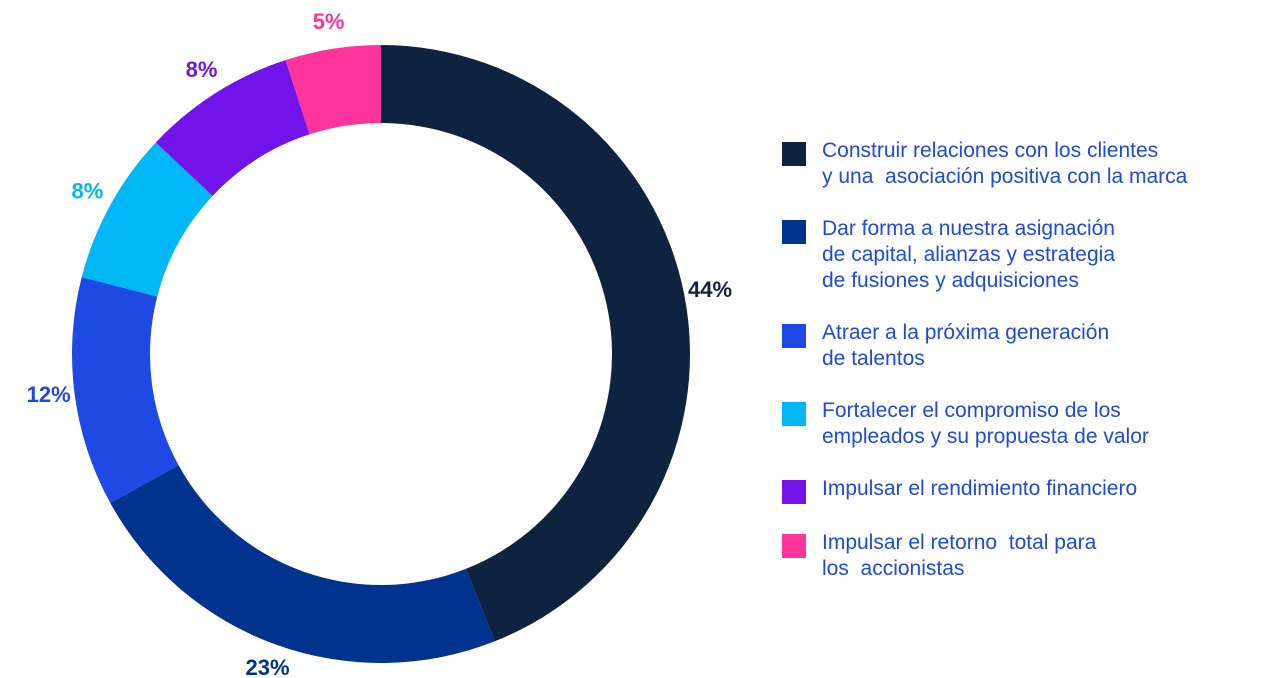 Image resolution: width=1261 pixels, height=678 pixels. What do you see at coordinates (49, 394) in the screenshot?
I see `data-label: 12%` at bounding box center [49, 394].